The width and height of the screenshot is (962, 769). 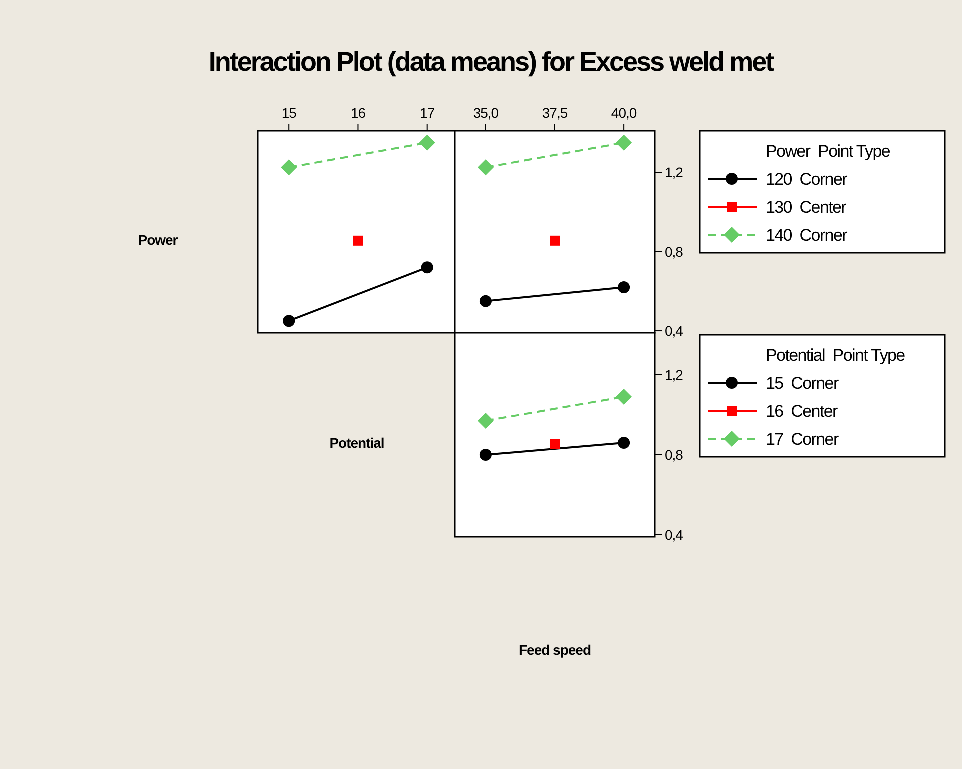 I want to click on legend-label: 130 Center, so click(x=807, y=207).